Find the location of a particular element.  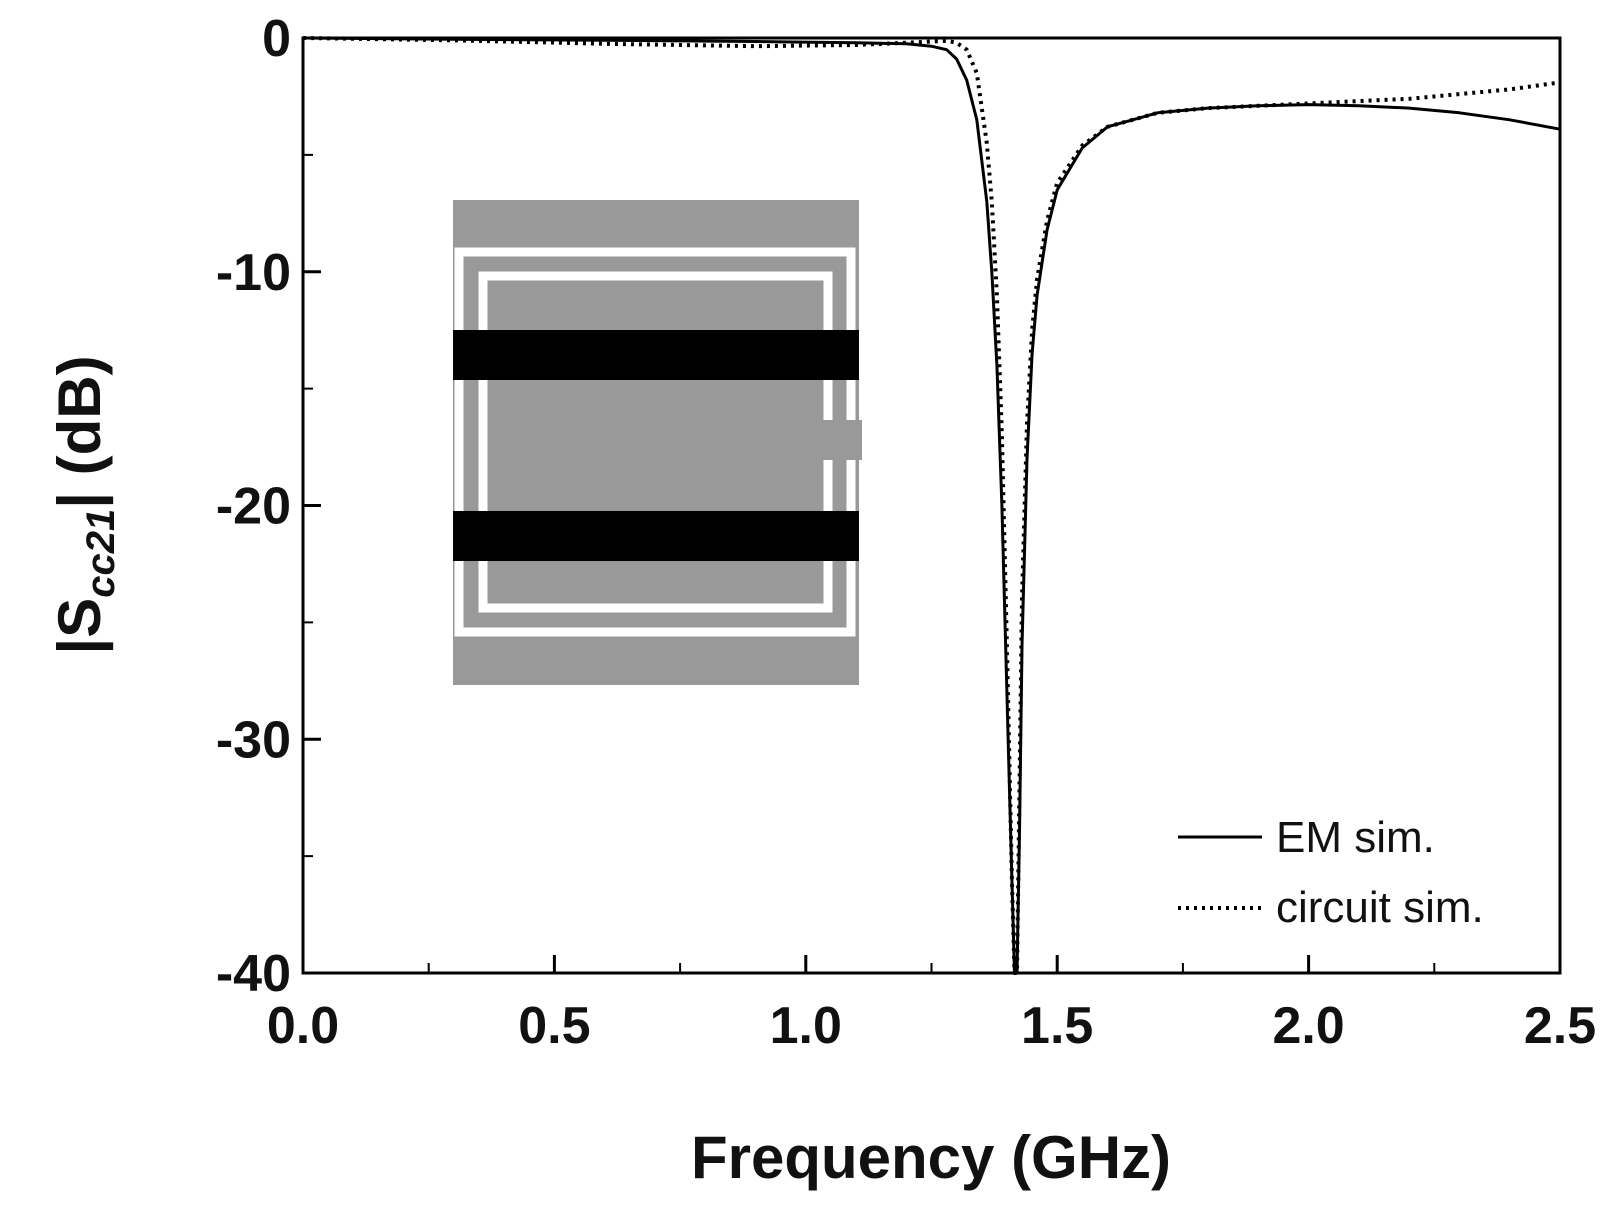

inset-ring-gap-inner is located at coordinates (828, 440).